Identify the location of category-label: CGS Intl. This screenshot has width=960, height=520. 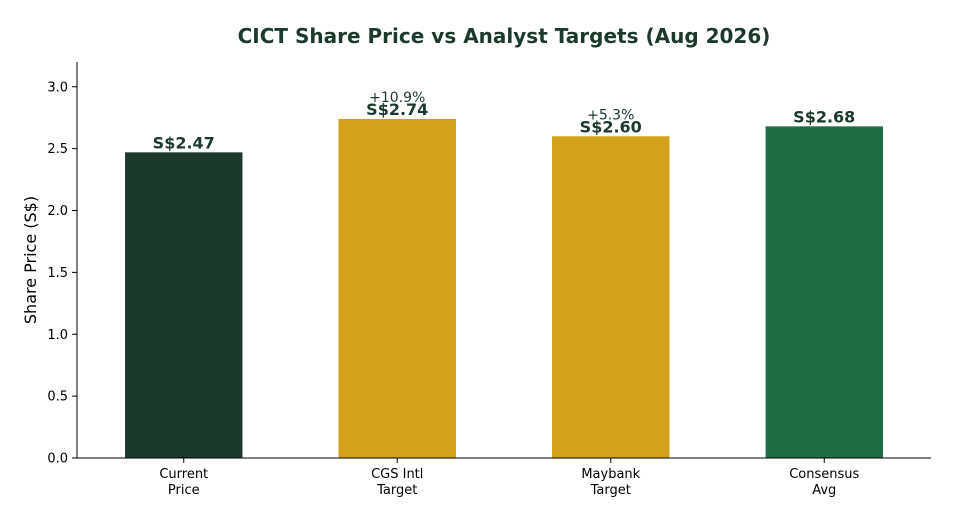
(397, 474).